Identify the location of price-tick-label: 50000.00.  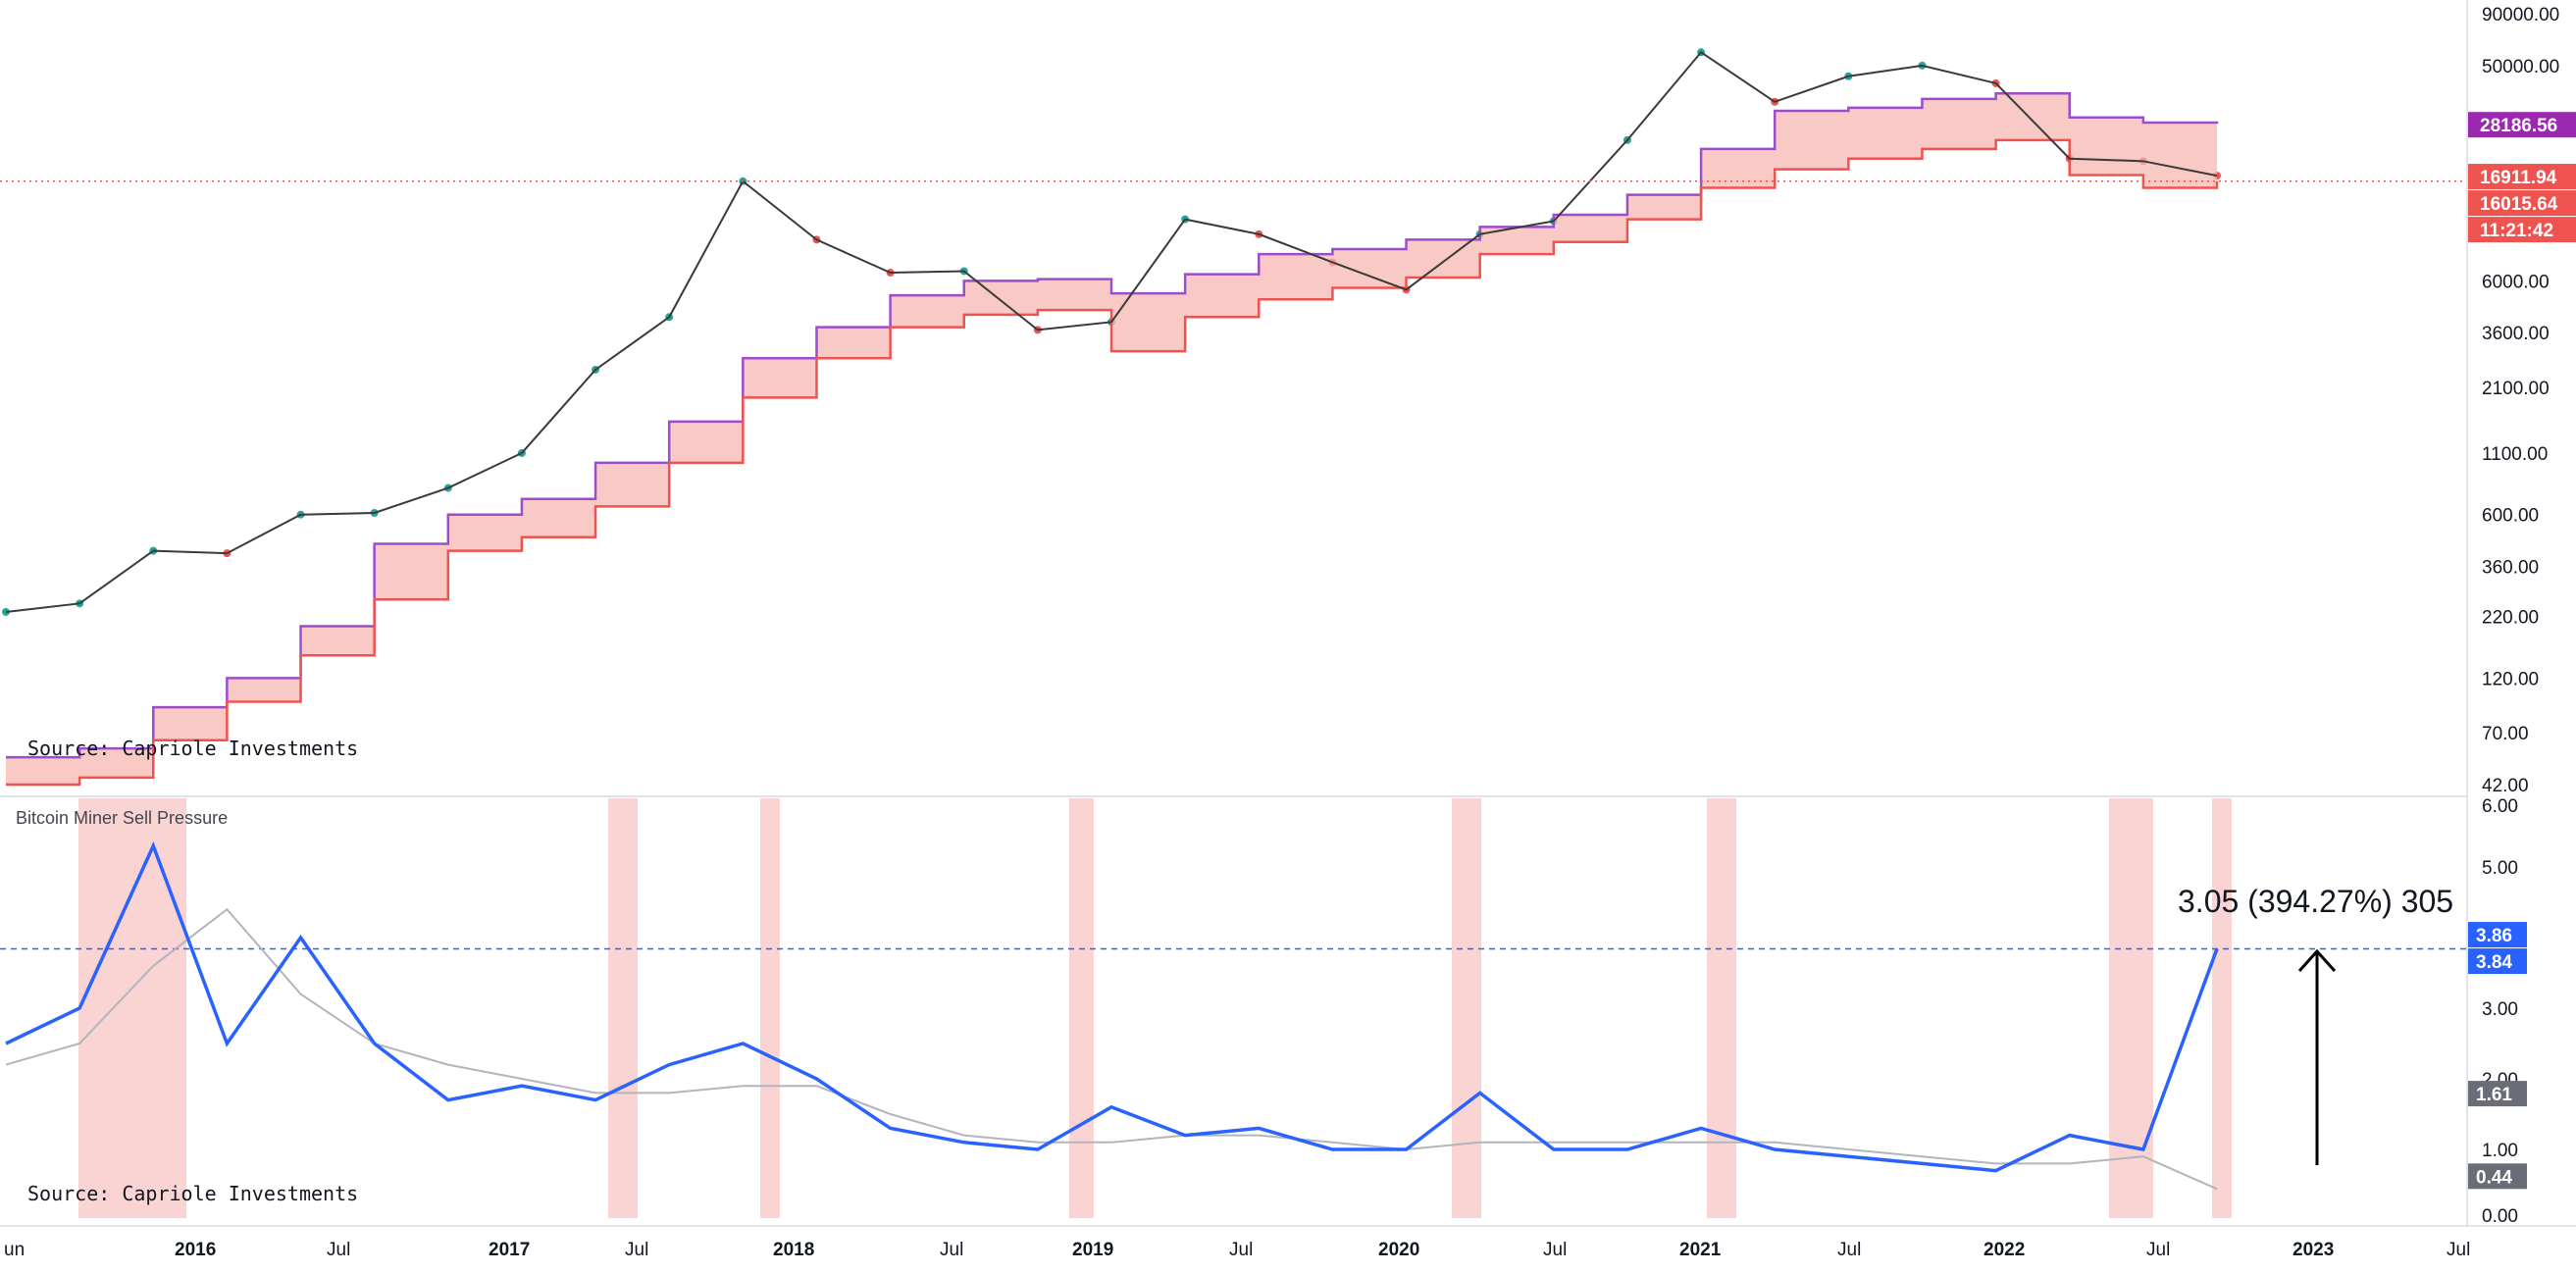
(2520, 67).